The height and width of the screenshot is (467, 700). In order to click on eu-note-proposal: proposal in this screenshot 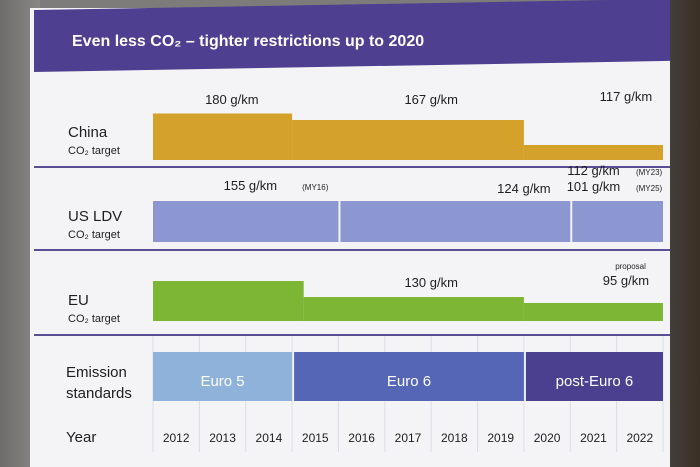, I will do `click(630, 266)`.